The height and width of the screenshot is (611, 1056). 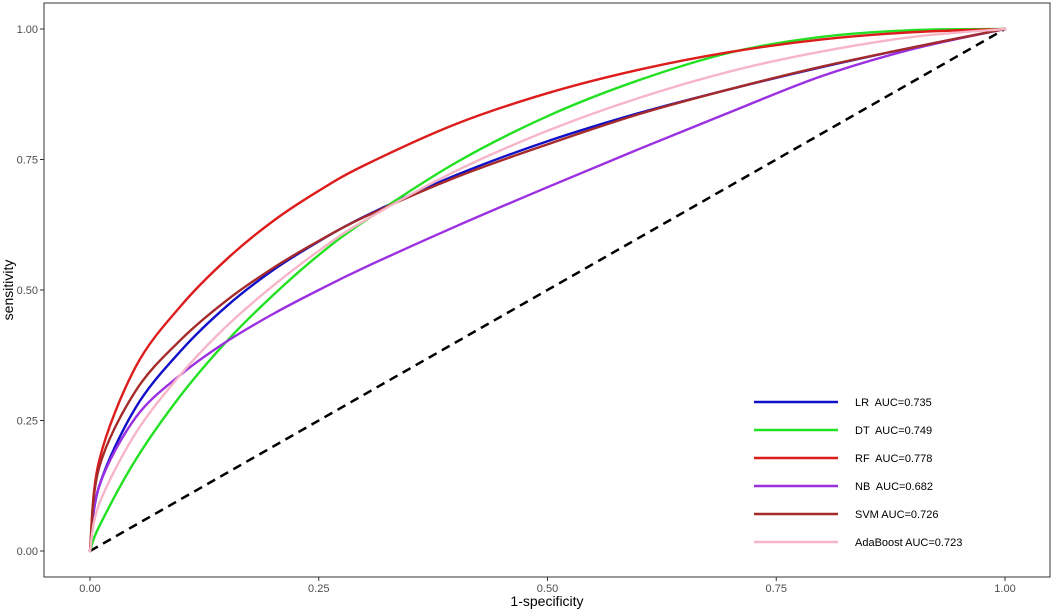 What do you see at coordinates (318, 589) in the screenshot?
I see `x-tick-label: 0.25` at bounding box center [318, 589].